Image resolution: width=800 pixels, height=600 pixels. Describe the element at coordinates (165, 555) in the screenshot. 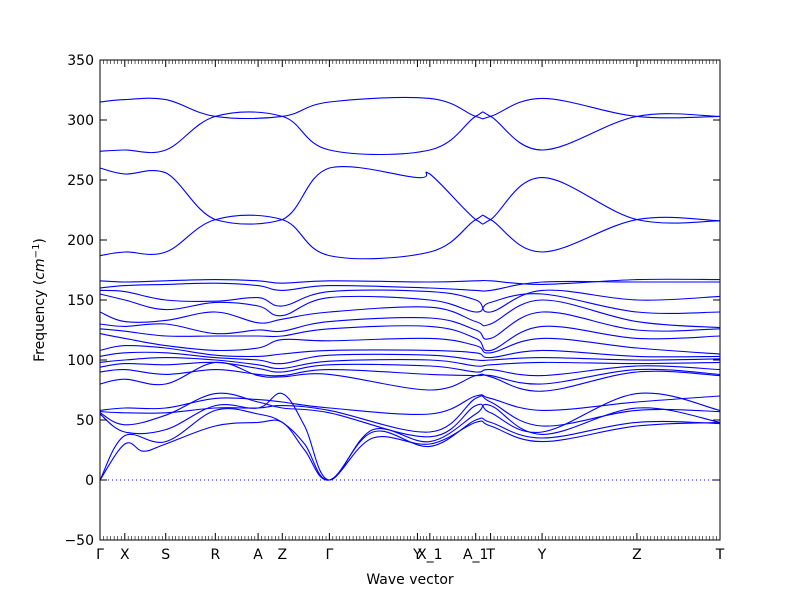

I see `x-tick-label: S` at that location.